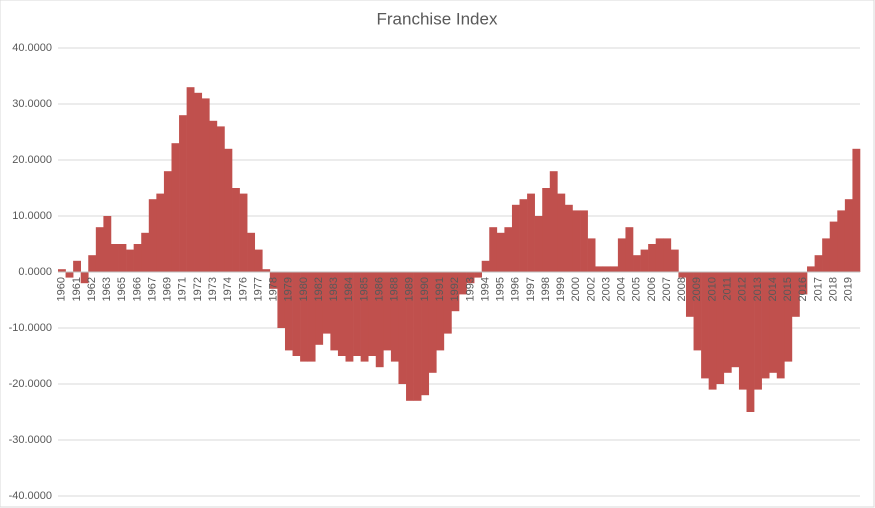 The height and width of the screenshot is (508, 875). Describe the element at coordinates (531, 289) in the screenshot. I see `x-tick-label: 1997` at that location.